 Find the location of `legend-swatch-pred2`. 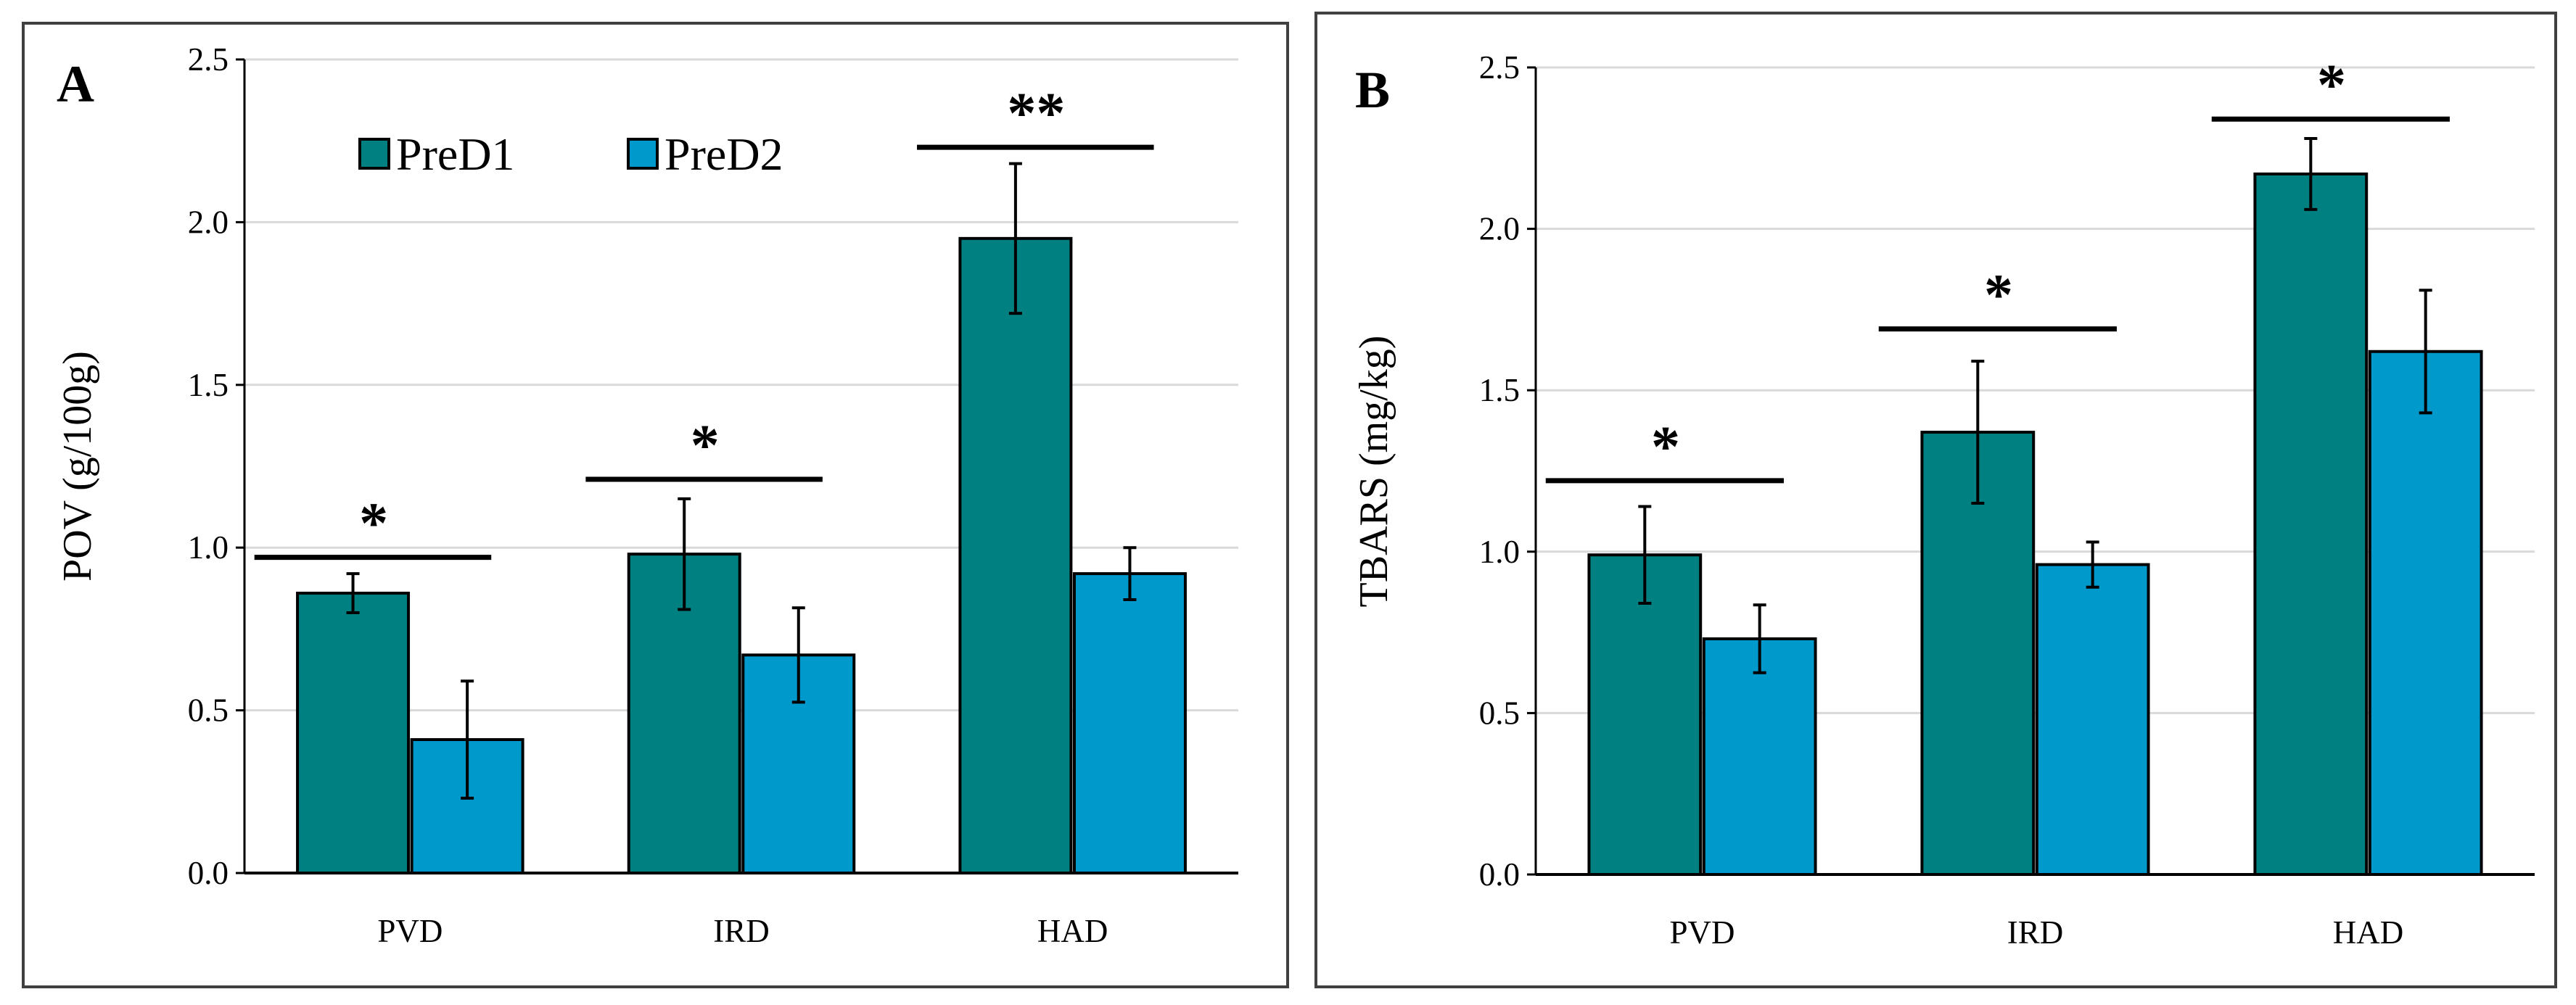

legend-swatch-pred2 is located at coordinates (643, 154).